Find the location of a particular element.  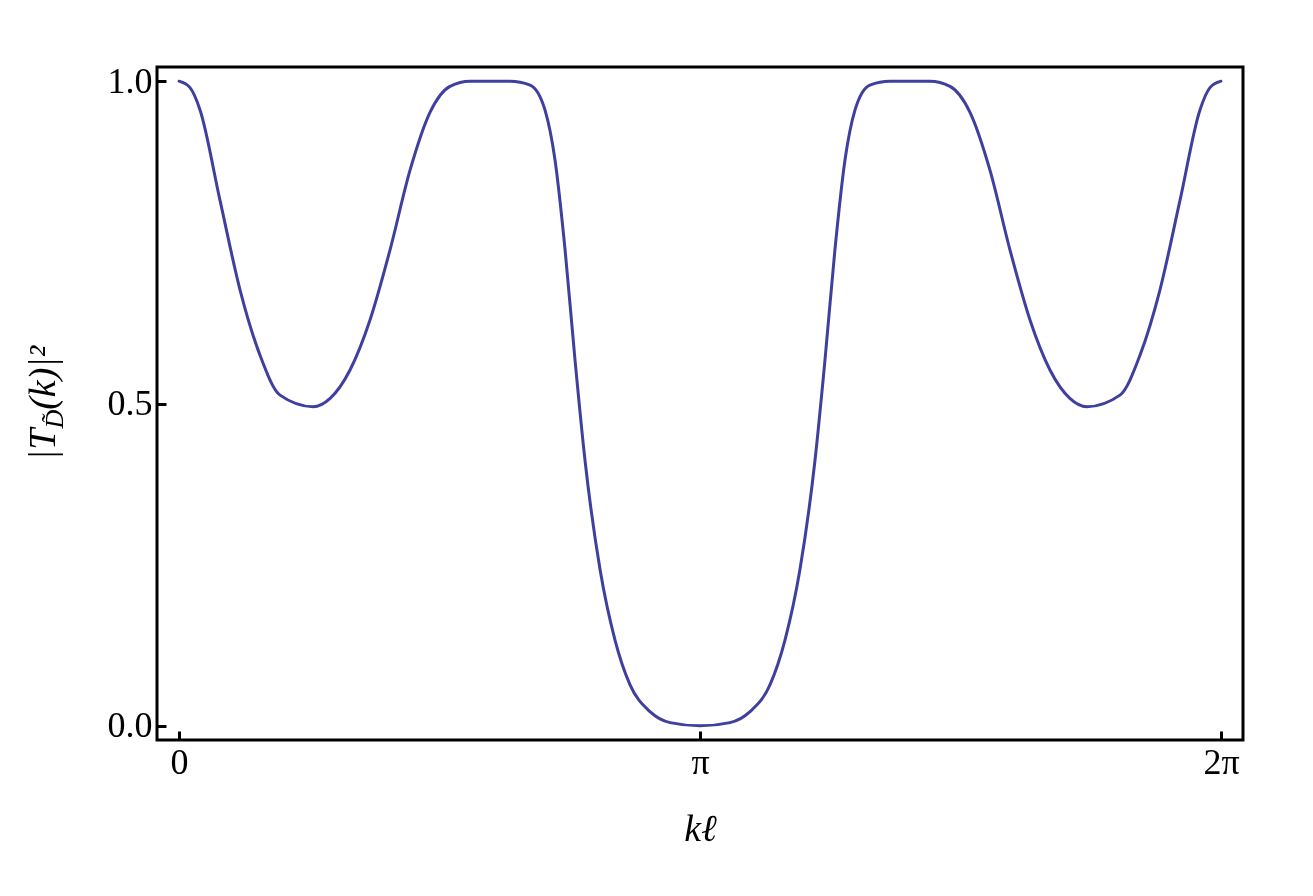

x-tick-label: 2π is located at coordinates (1221, 761).